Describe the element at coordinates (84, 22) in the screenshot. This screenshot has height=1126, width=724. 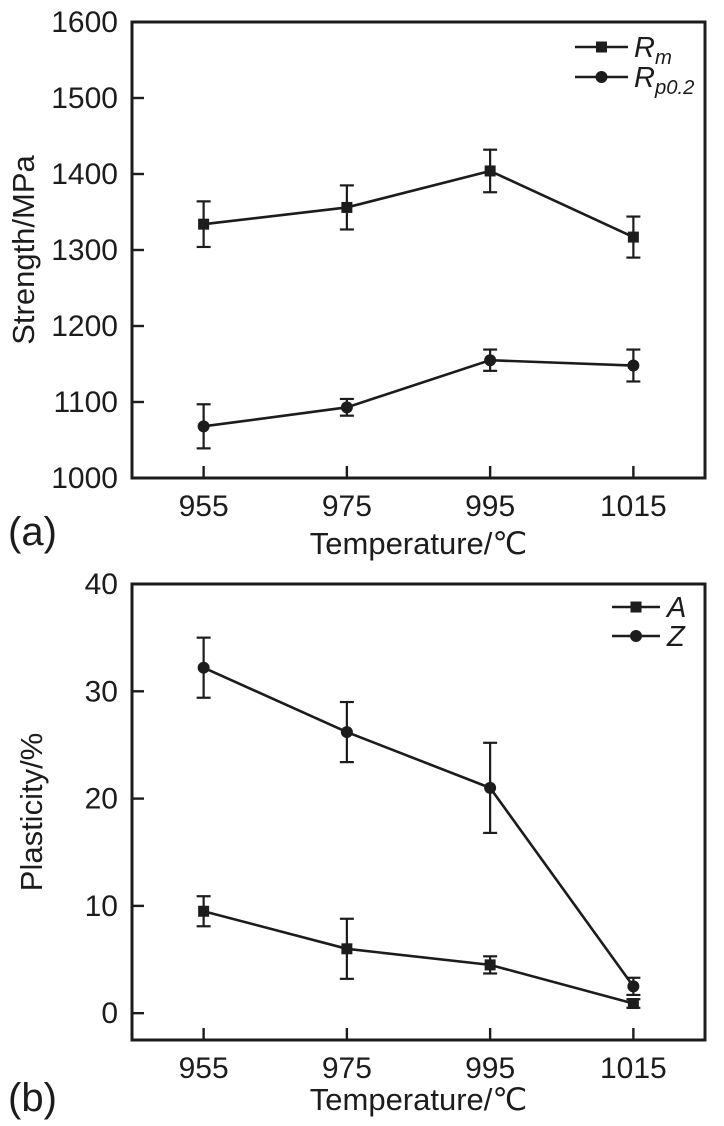
I see `y-tick-label: 1600` at that location.